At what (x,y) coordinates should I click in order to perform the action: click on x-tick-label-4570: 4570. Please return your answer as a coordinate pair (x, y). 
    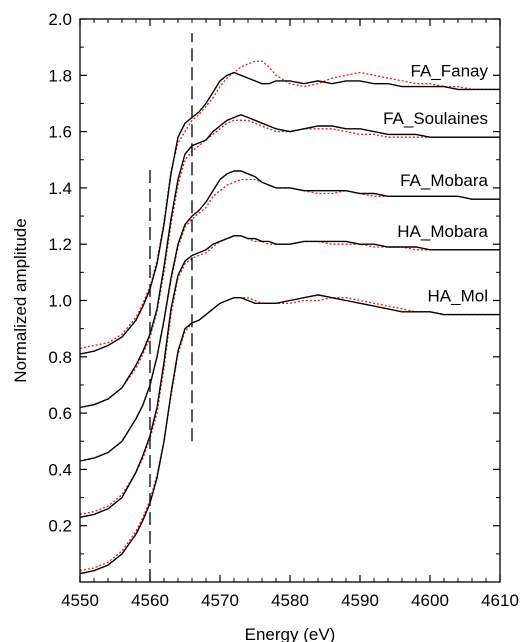
    Looking at the image, I should click on (220, 600).